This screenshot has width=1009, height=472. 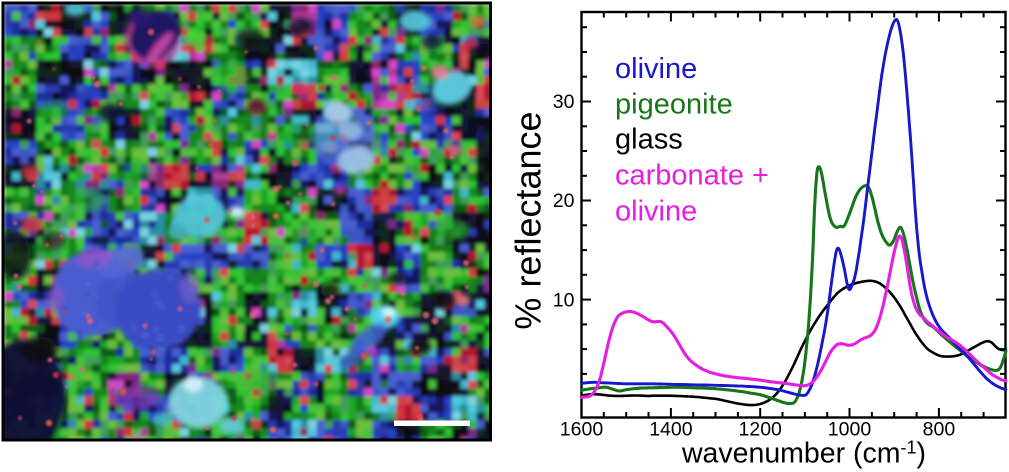 I want to click on svg-text: carbonate +, so click(x=692, y=176).